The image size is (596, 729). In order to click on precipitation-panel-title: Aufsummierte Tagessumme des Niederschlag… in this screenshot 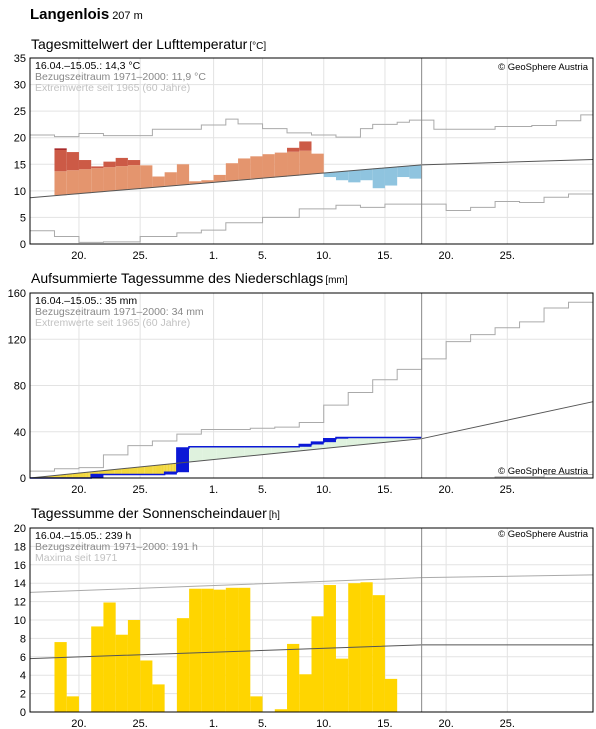, I will do `click(189, 278)`.